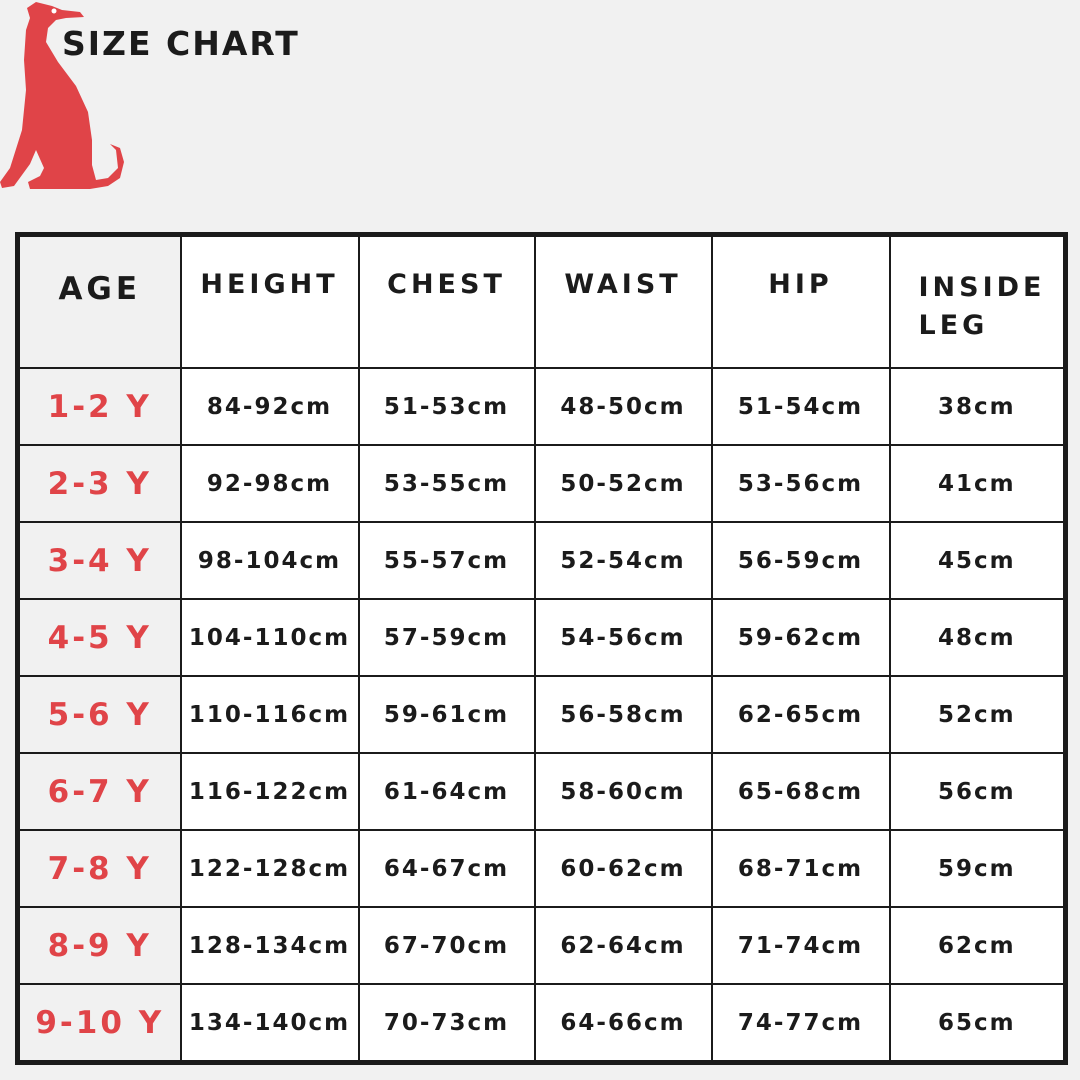 The height and width of the screenshot is (1080, 1080). Describe the element at coordinates (269, 868) in the screenshot. I see `cell-height: 122-128cm` at that location.